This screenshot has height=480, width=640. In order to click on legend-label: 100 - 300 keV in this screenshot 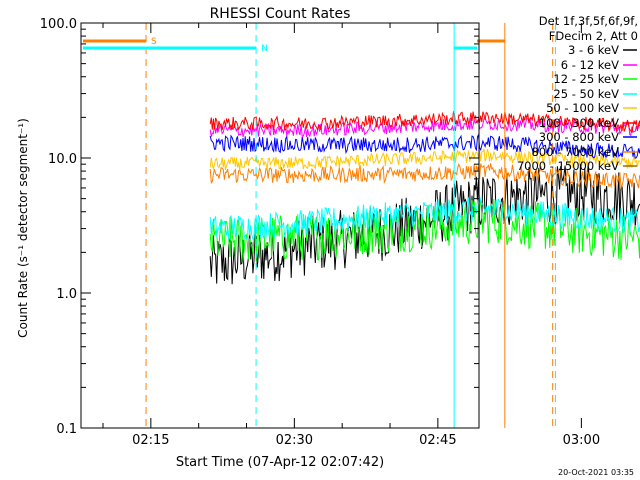, I will do `click(578, 122)`.